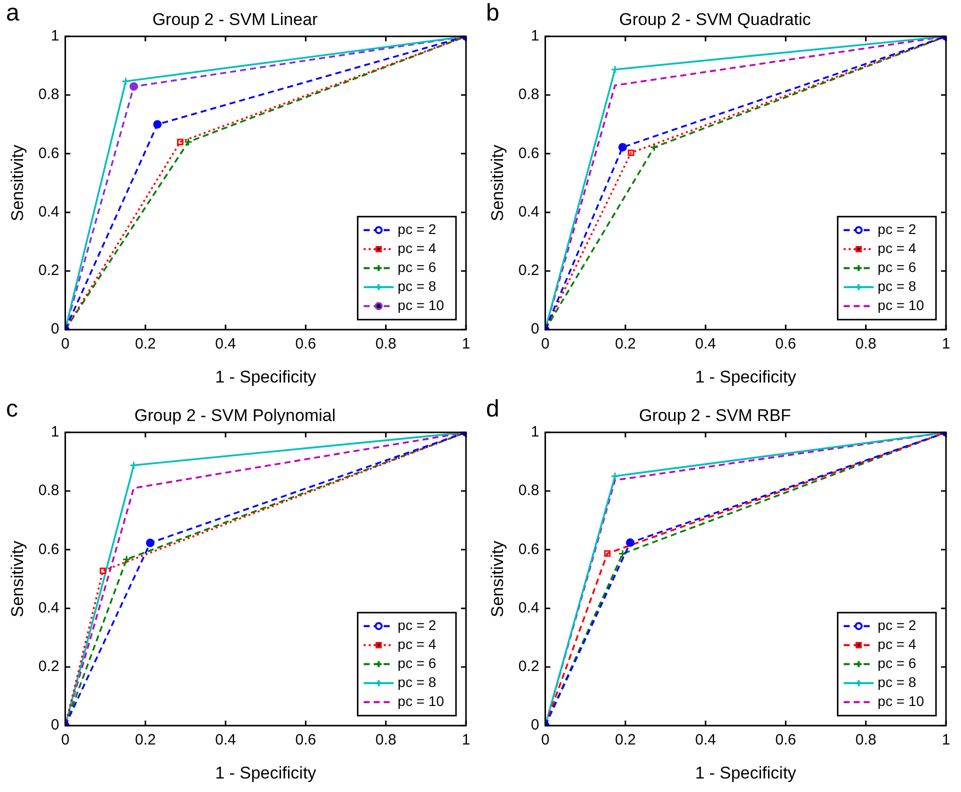 The height and width of the screenshot is (792, 961). I want to click on text: b, so click(493, 13).